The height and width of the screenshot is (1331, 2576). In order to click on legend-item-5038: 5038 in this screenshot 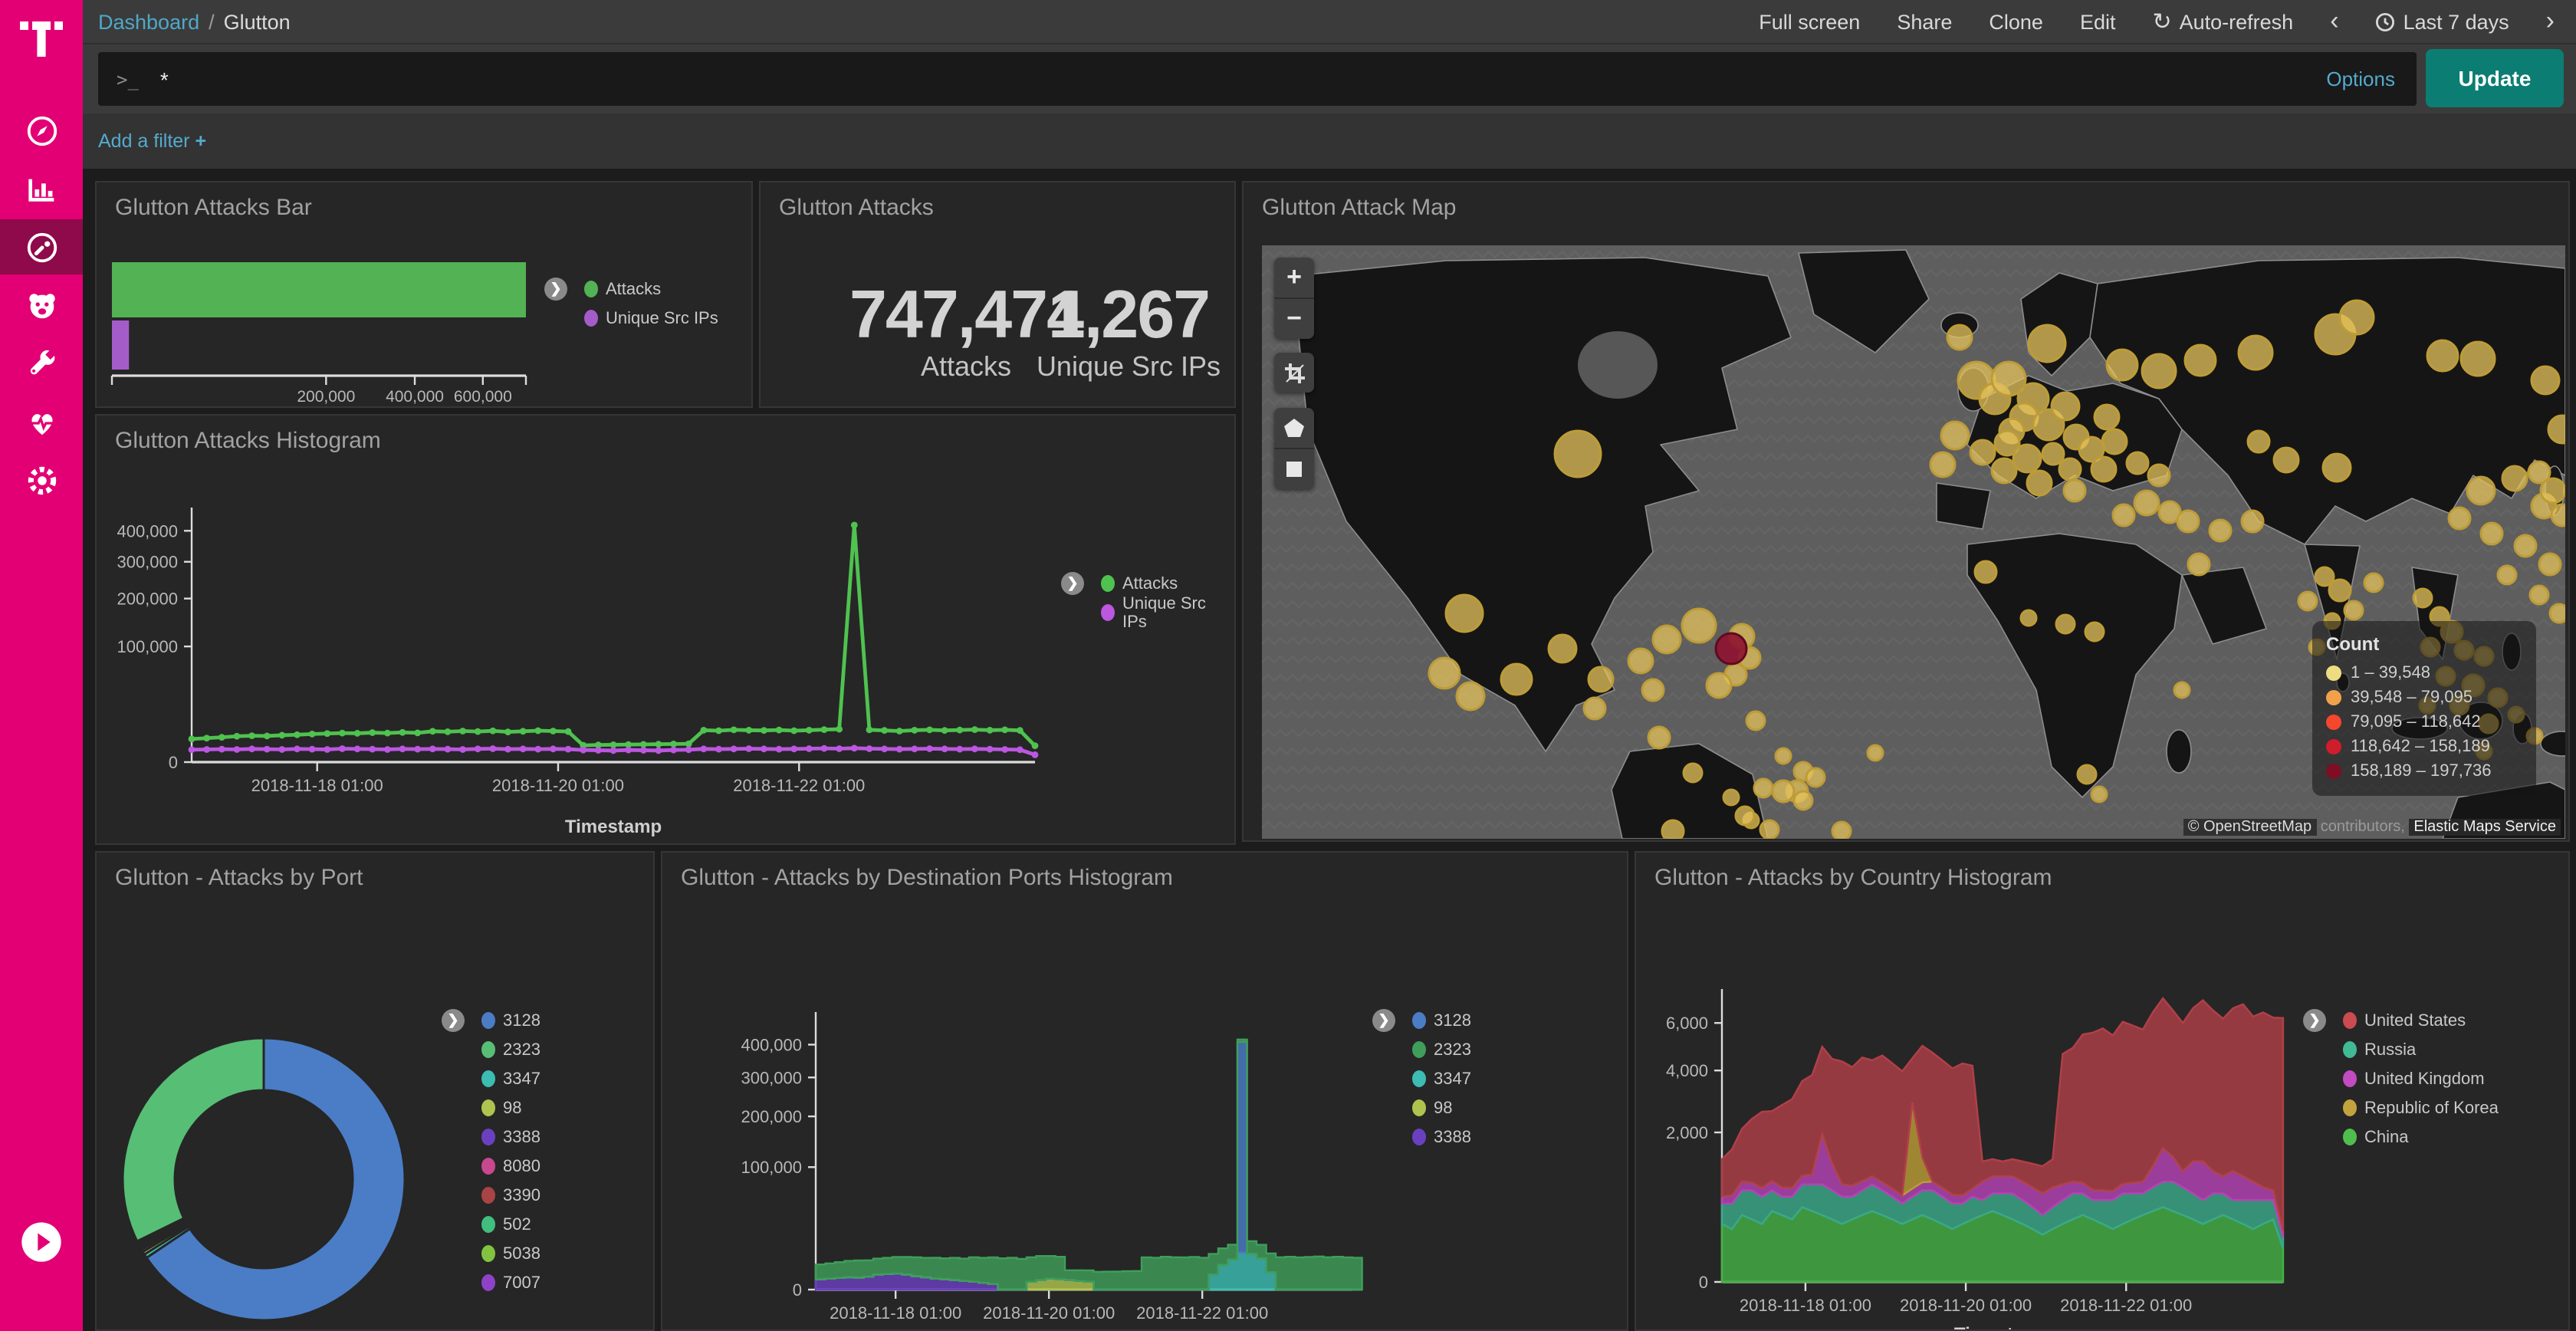, I will do `click(511, 1253)`.